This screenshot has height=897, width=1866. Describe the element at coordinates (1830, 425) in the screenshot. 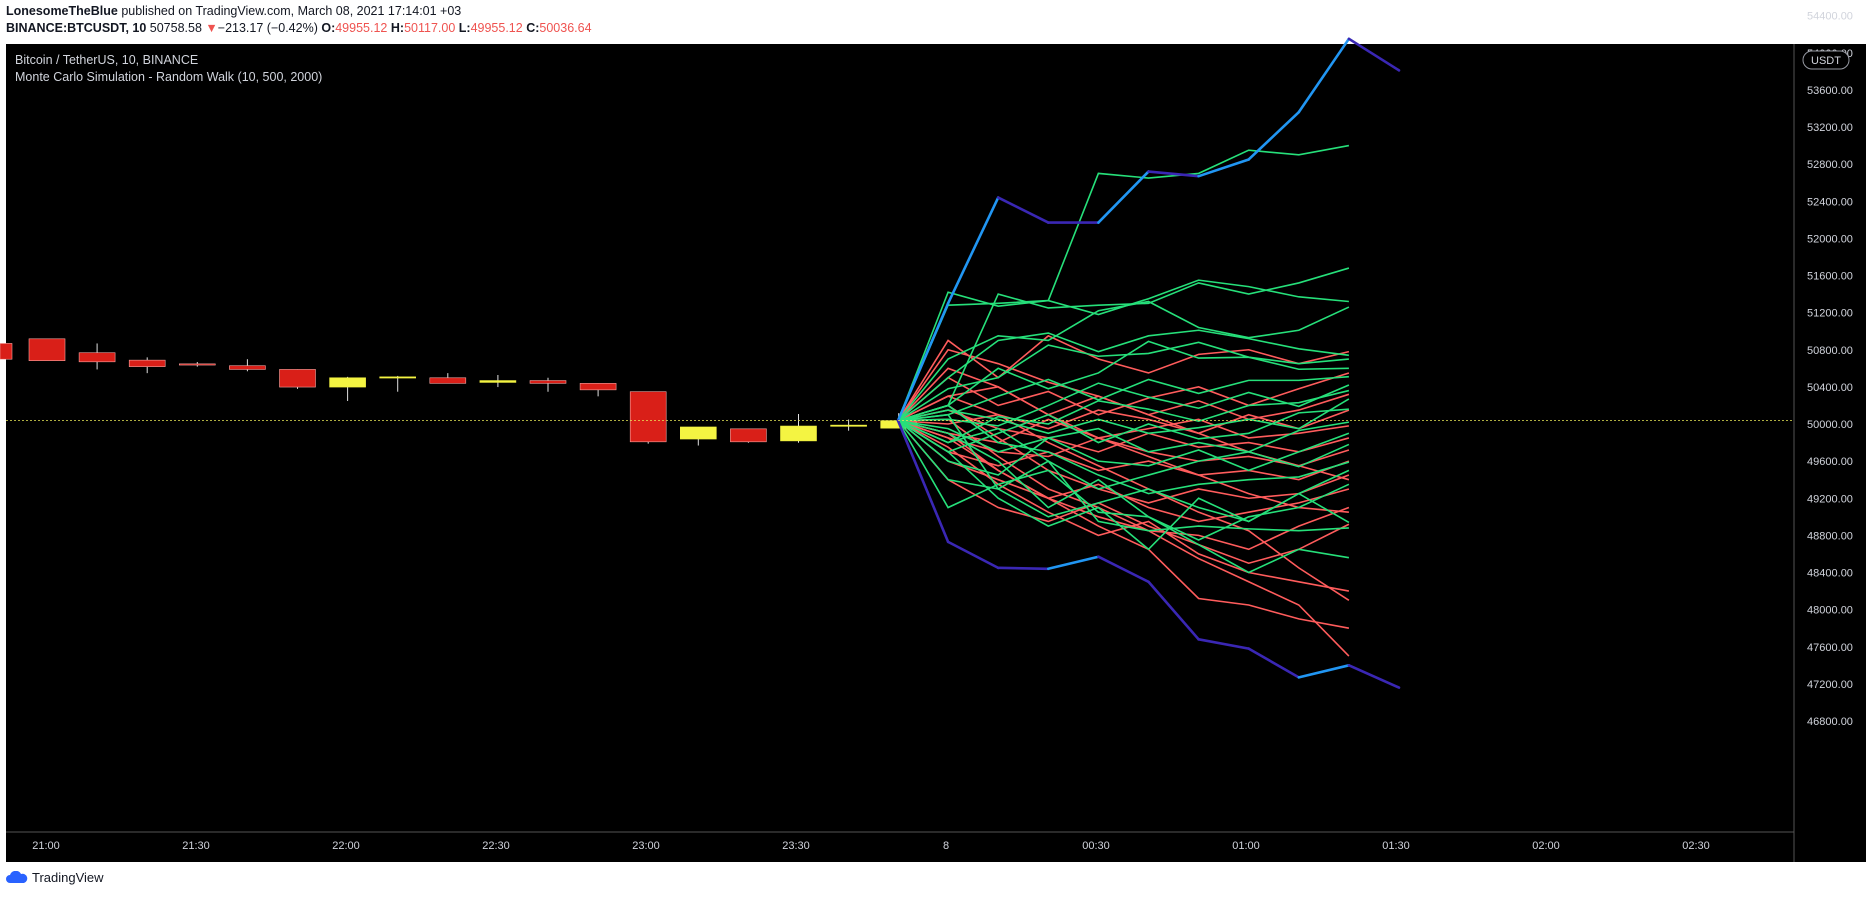

I see `price-tick-label: 50000.00` at that location.